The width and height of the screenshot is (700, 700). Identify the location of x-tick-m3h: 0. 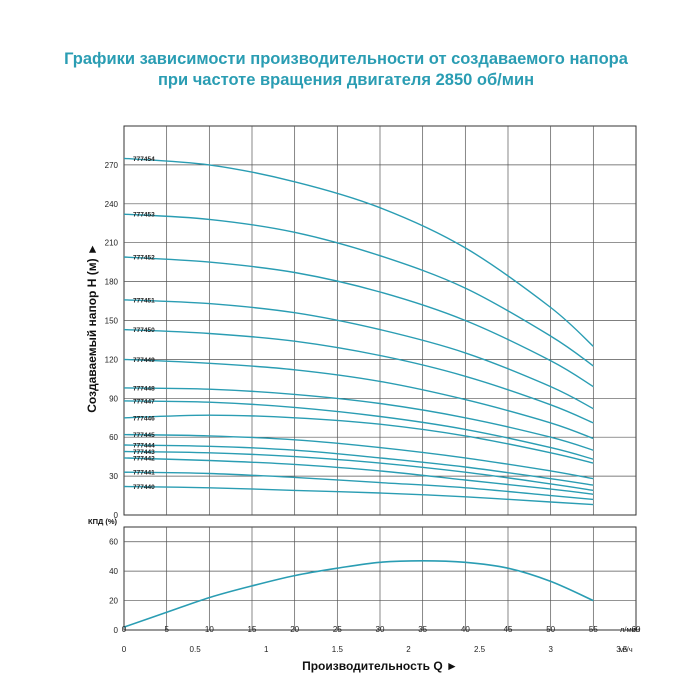
(124, 649).